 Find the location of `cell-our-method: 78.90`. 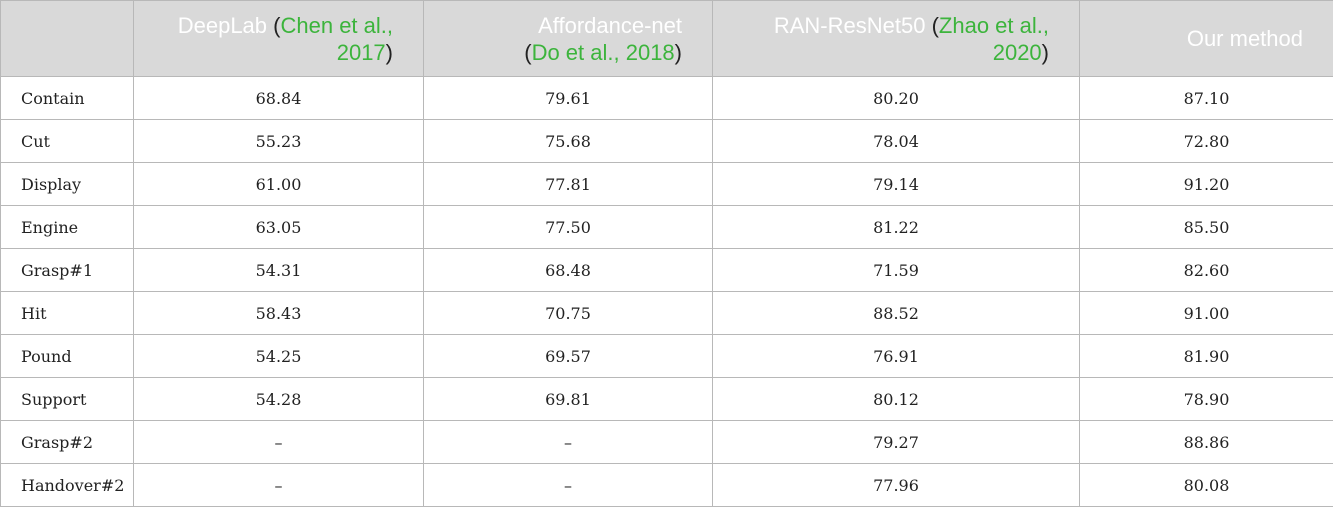

cell-our-method: 78.90 is located at coordinates (1206, 399).